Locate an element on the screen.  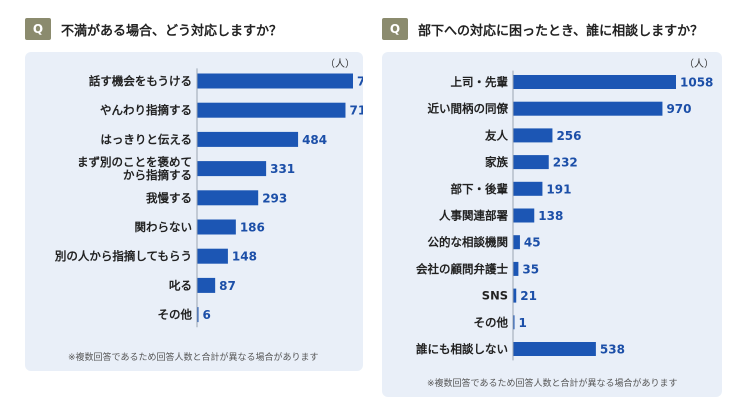
category-label: 公的な相談機関 is located at coordinates (468, 242).